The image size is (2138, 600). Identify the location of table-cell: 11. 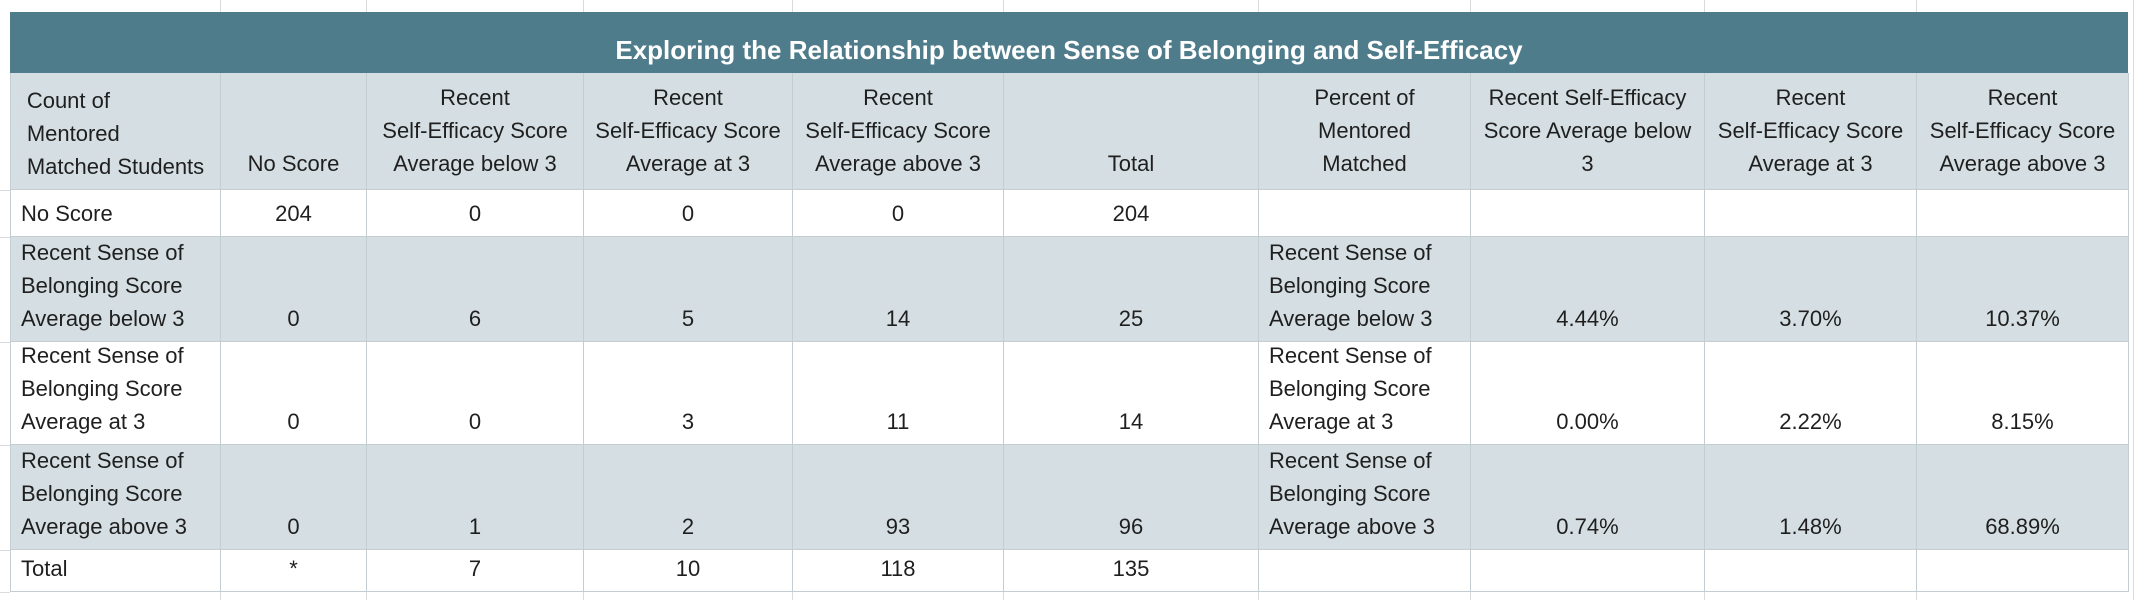
(898, 393).